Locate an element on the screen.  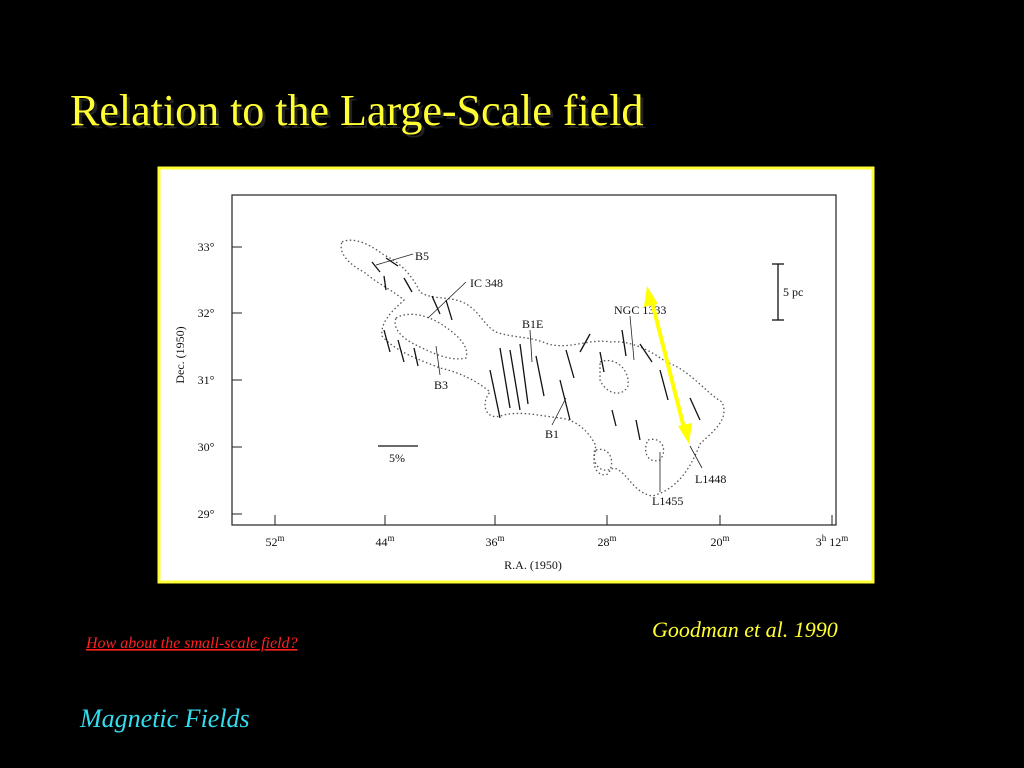
x-axis-label: R.A. (1950) is located at coordinates (533, 565).